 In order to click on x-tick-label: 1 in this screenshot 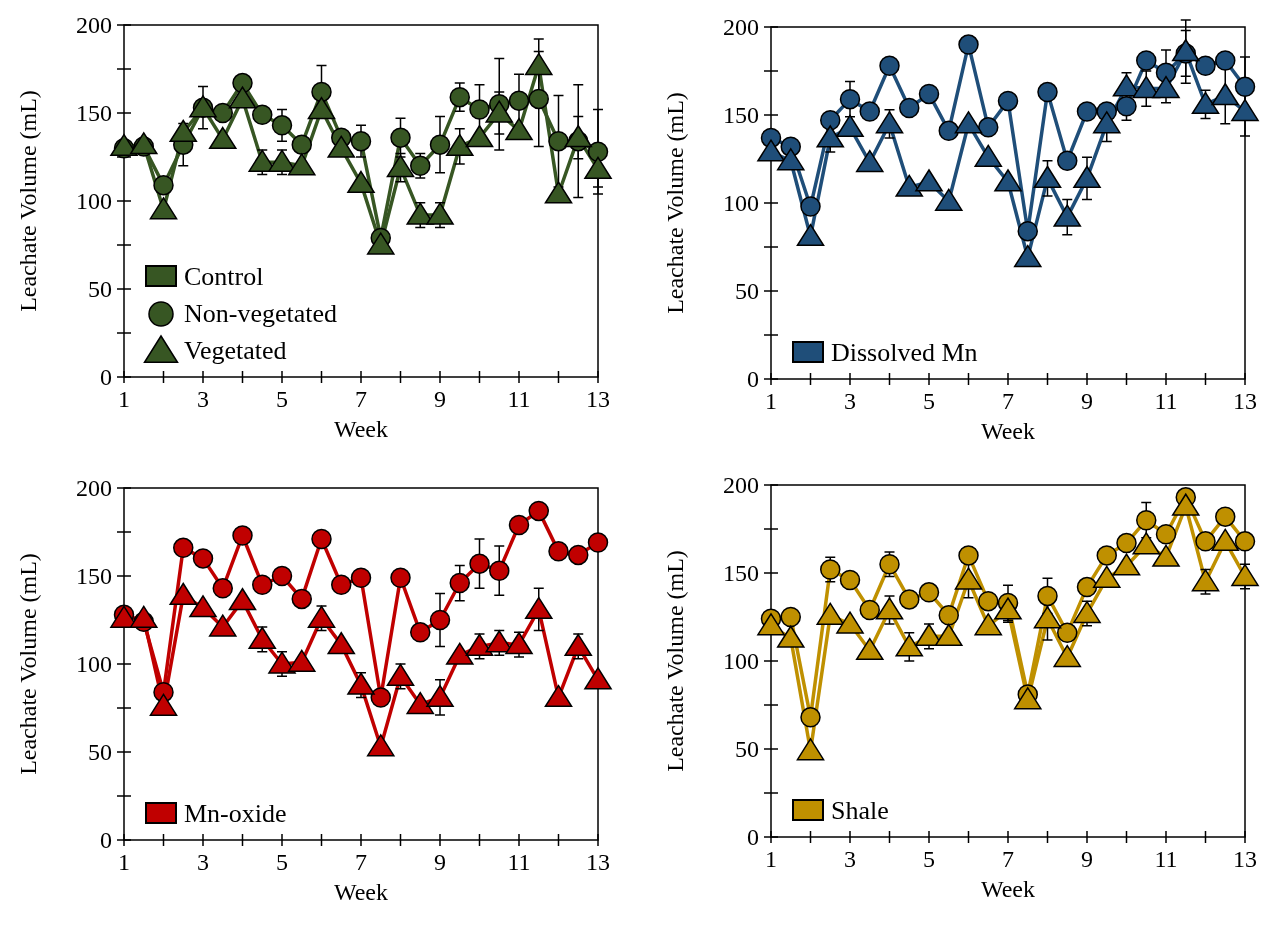, I will do `click(124, 862)`.